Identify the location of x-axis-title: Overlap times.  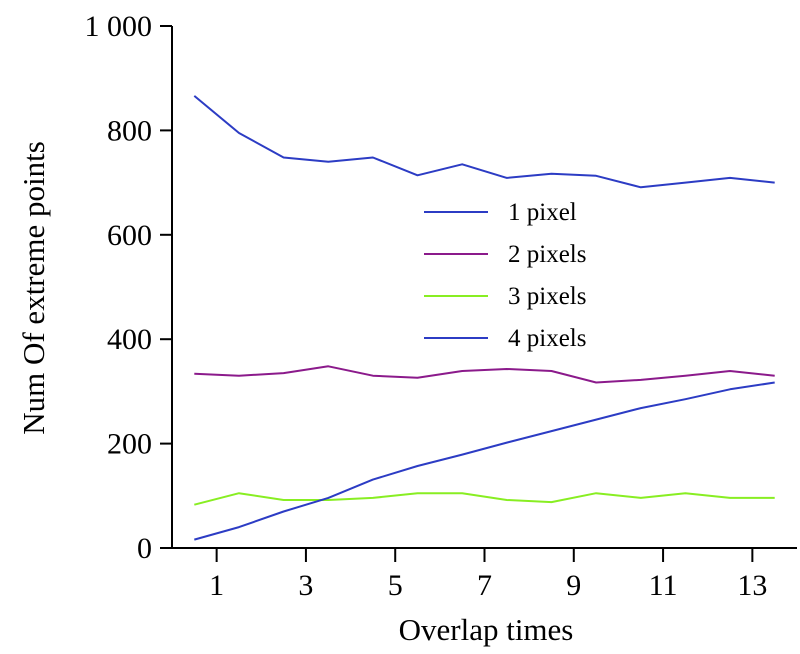
(486, 629).